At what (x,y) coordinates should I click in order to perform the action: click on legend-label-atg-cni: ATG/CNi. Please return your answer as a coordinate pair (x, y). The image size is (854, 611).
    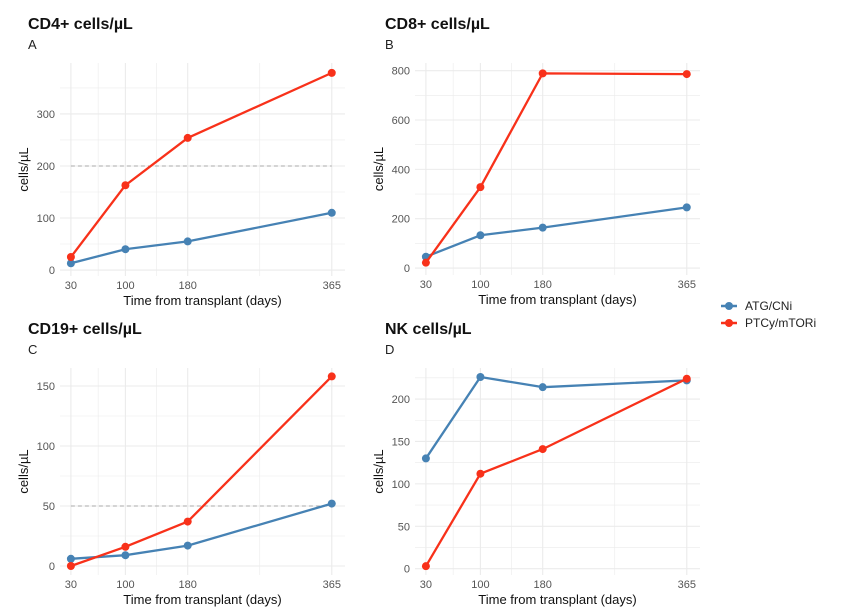
    Looking at the image, I should click on (768, 306).